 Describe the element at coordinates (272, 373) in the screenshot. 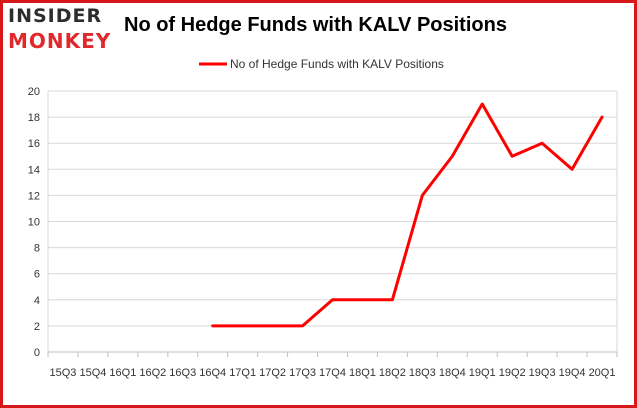

I see `x-tick-label: 17Q2` at that location.